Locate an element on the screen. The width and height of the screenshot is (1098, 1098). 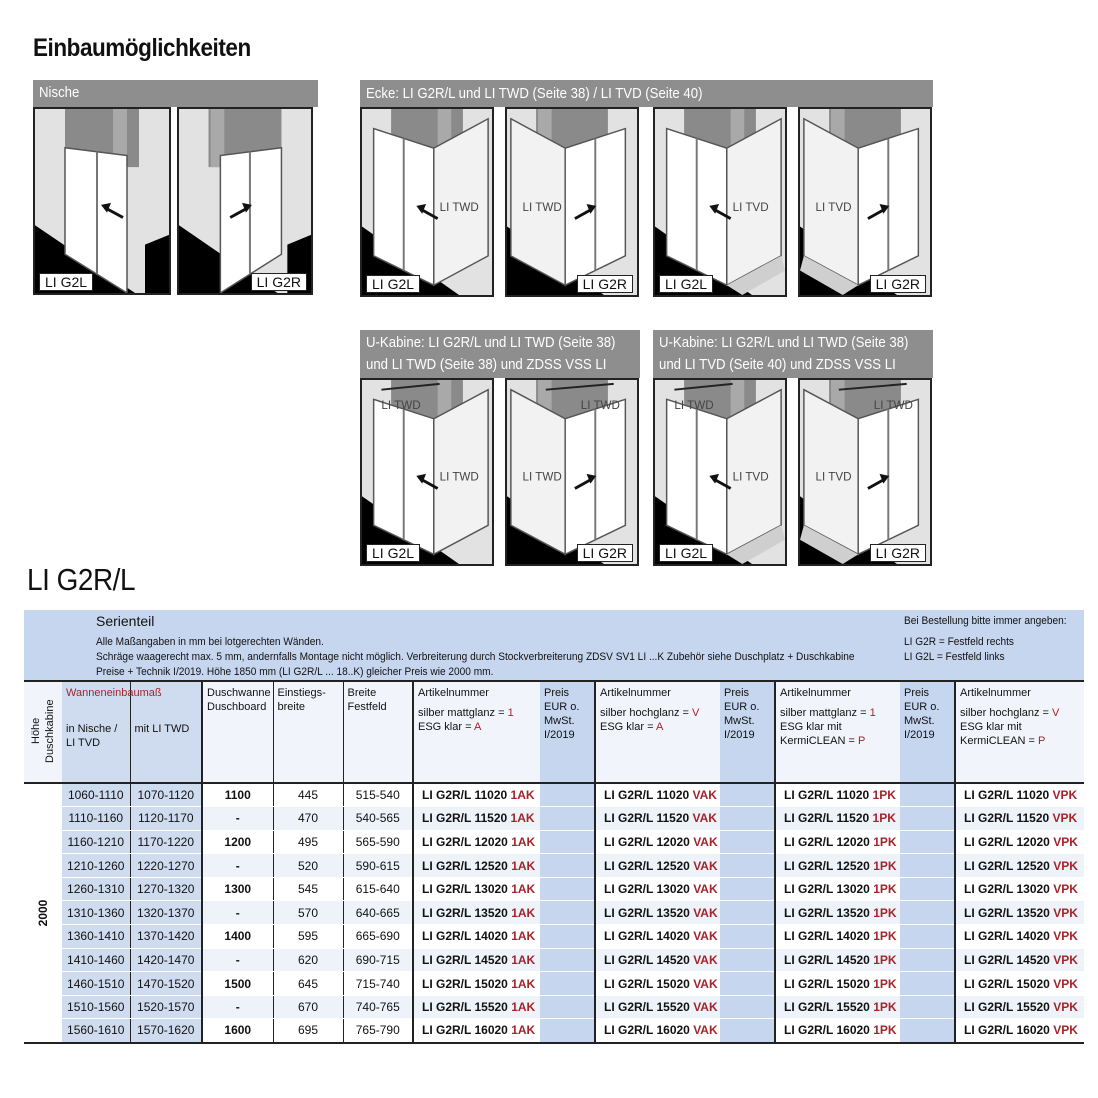
cell-twd: 1370-1420 is located at coordinates (165, 936).